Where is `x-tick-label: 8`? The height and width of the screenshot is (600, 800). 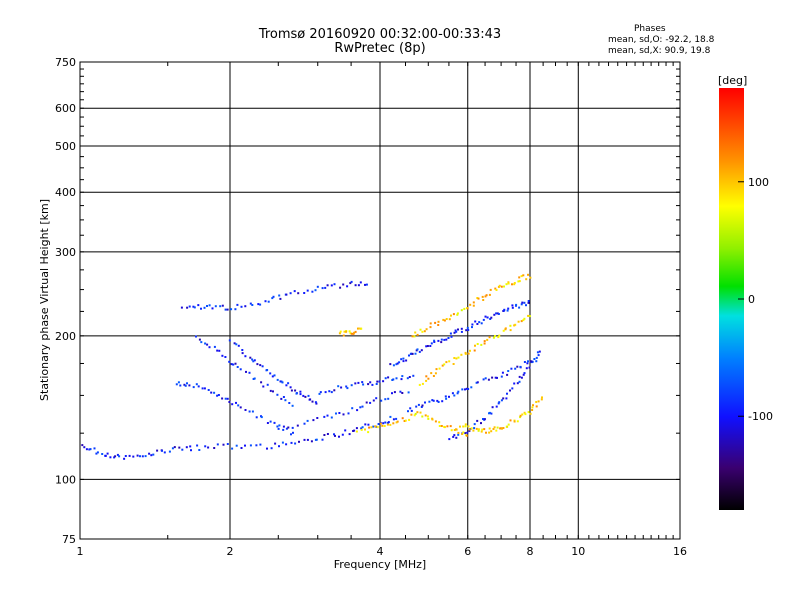 x-tick-label: 8 is located at coordinates (530, 551).